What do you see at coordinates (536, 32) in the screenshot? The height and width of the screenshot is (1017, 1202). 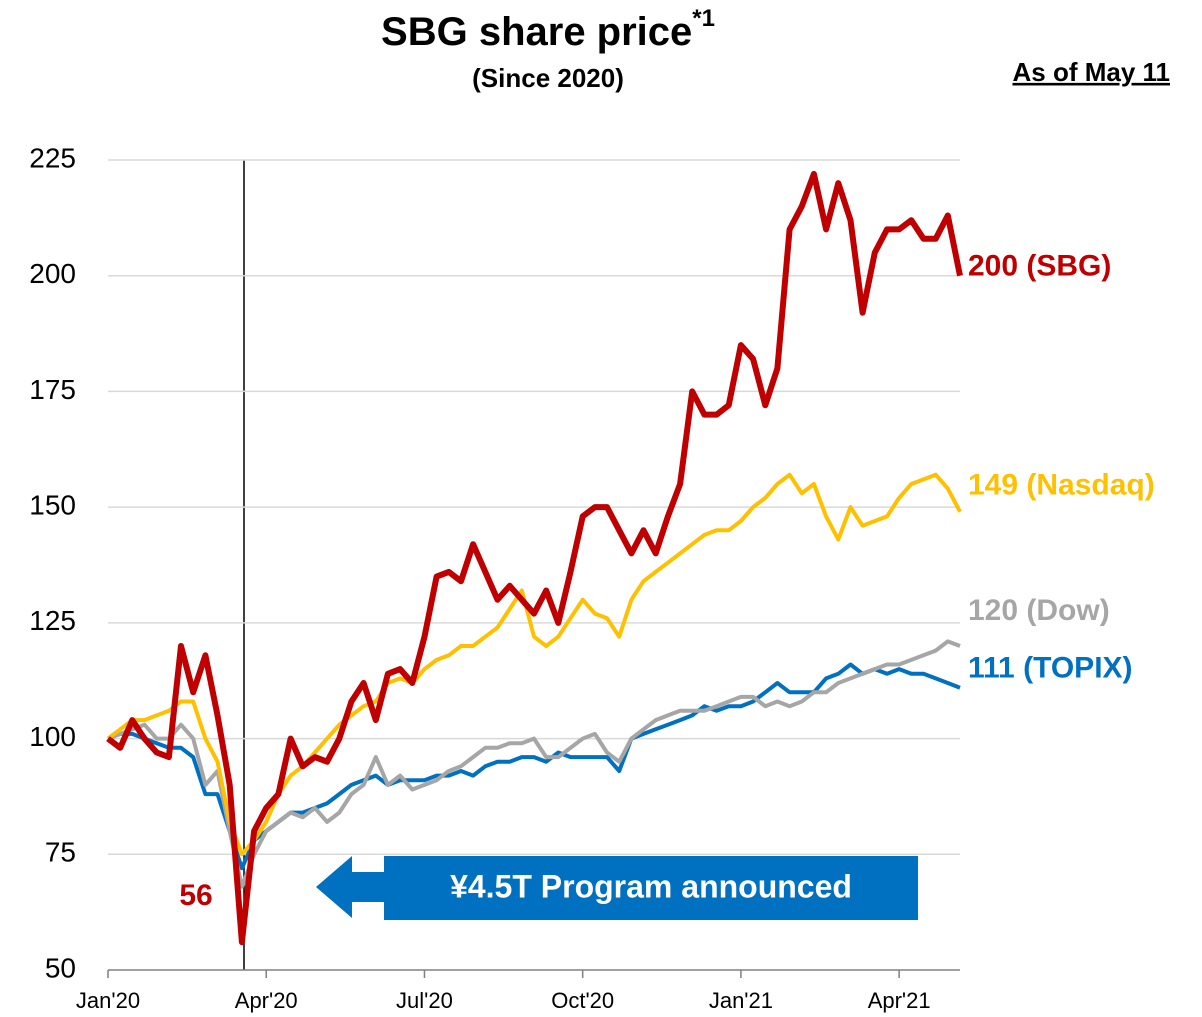 I see `title-text: SBG share price` at bounding box center [536, 32].